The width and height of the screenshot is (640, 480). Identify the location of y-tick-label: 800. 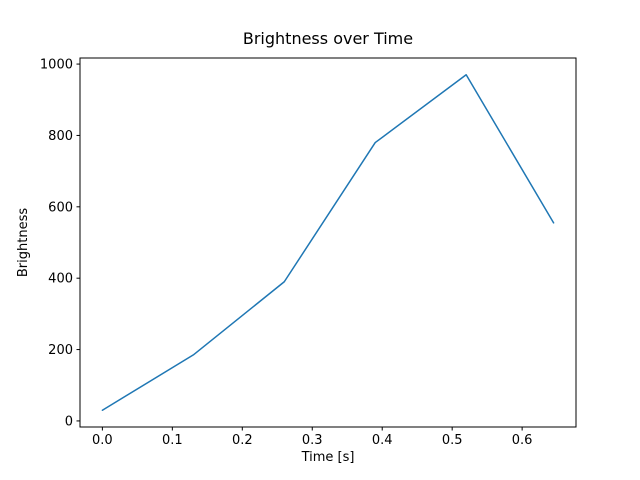
(60, 136).